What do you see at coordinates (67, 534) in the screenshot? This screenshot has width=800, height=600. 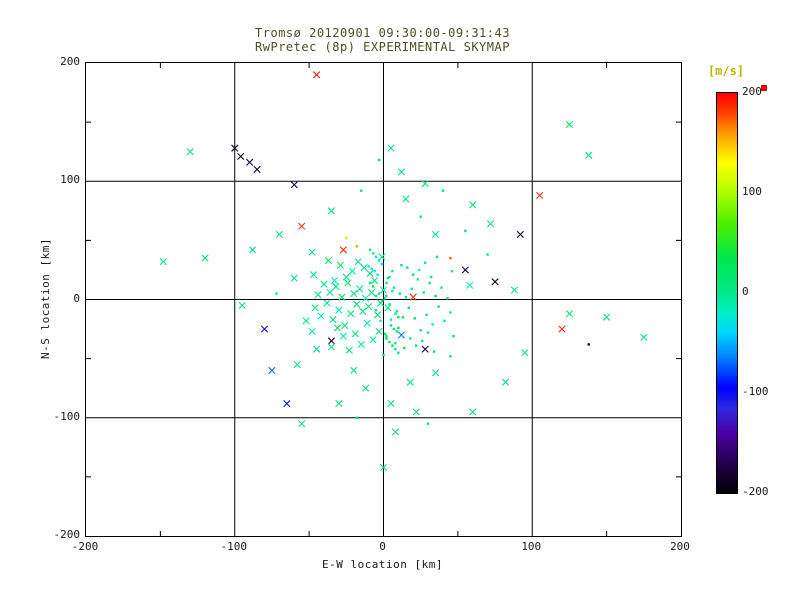 I see `y-tick-label: -200` at bounding box center [67, 534].